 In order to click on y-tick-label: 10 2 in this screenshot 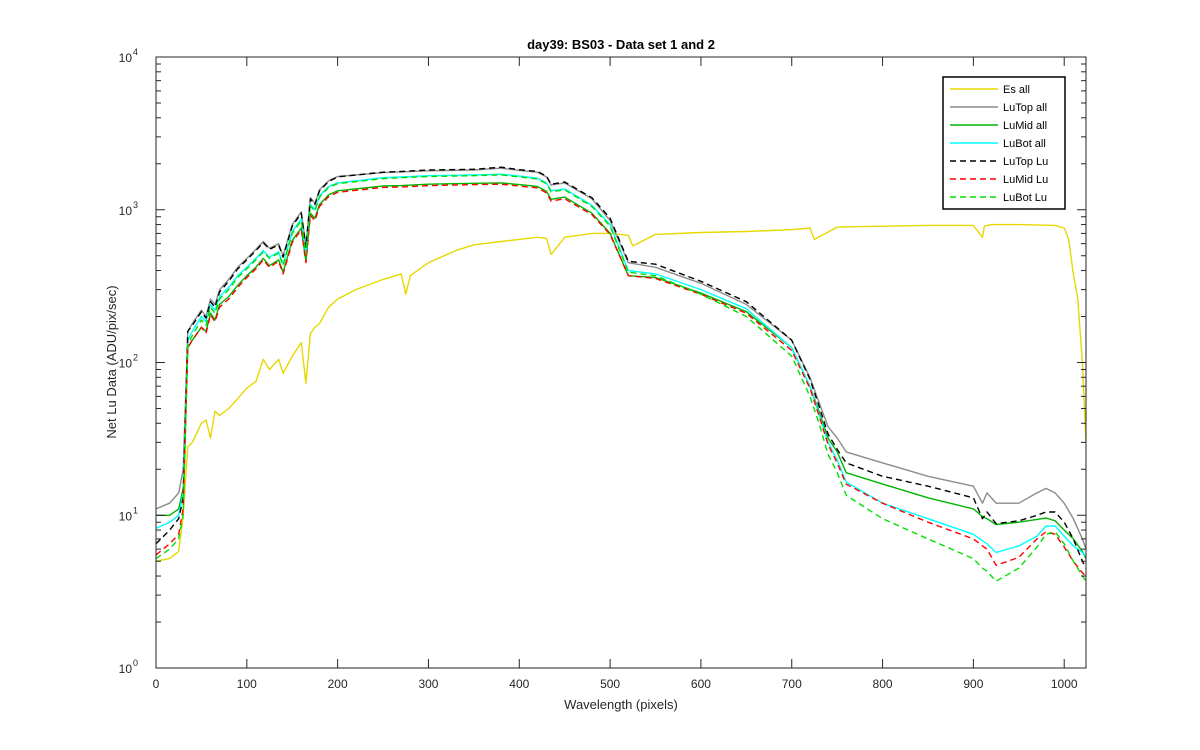, I will do `click(128, 362)`.